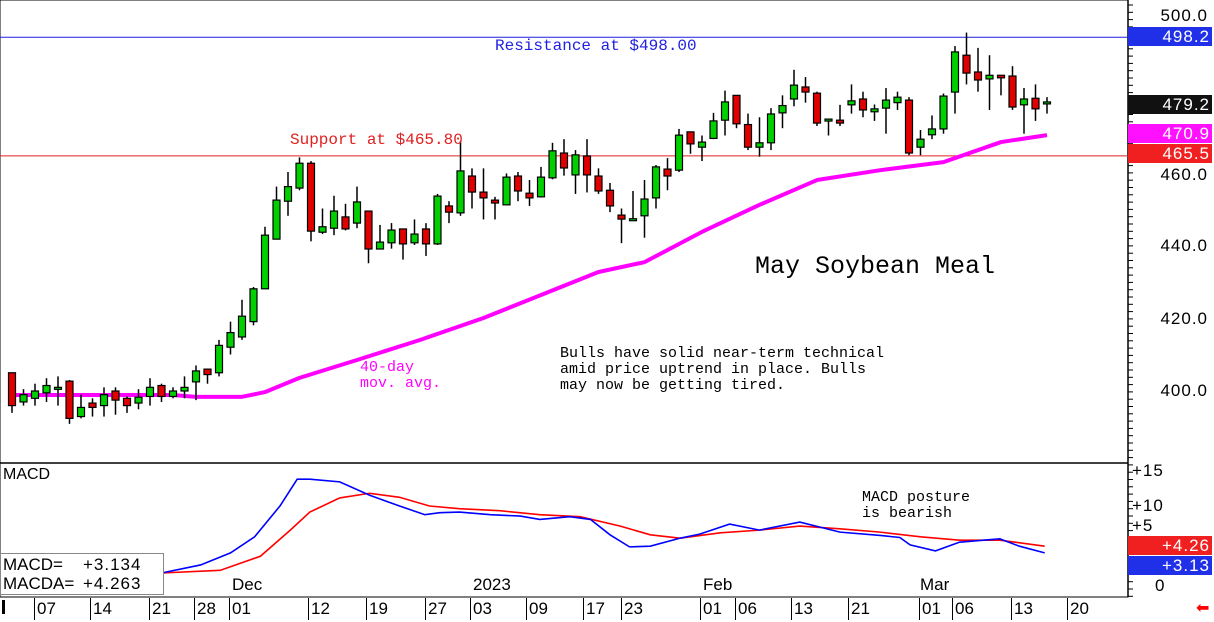 This screenshot has width=1214, height=622. Describe the element at coordinates (33, 564) in the screenshot. I see `macd-readout-label: MACD=` at that location.